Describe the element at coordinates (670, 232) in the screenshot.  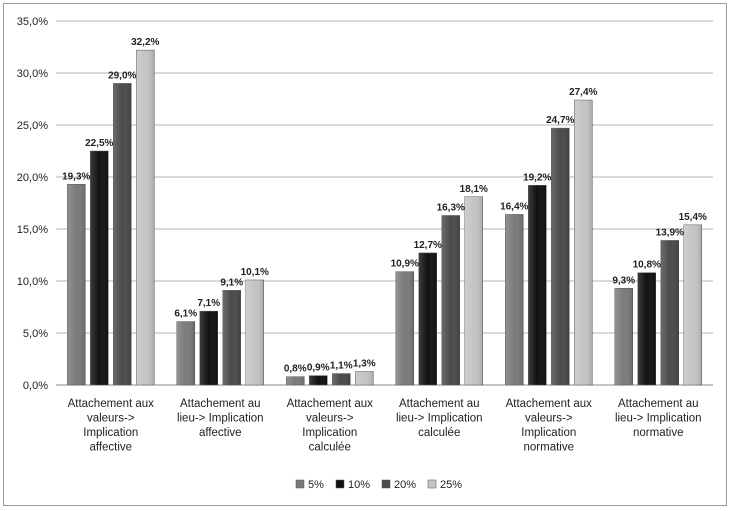
I see `data-label: 13,9%` at that location.